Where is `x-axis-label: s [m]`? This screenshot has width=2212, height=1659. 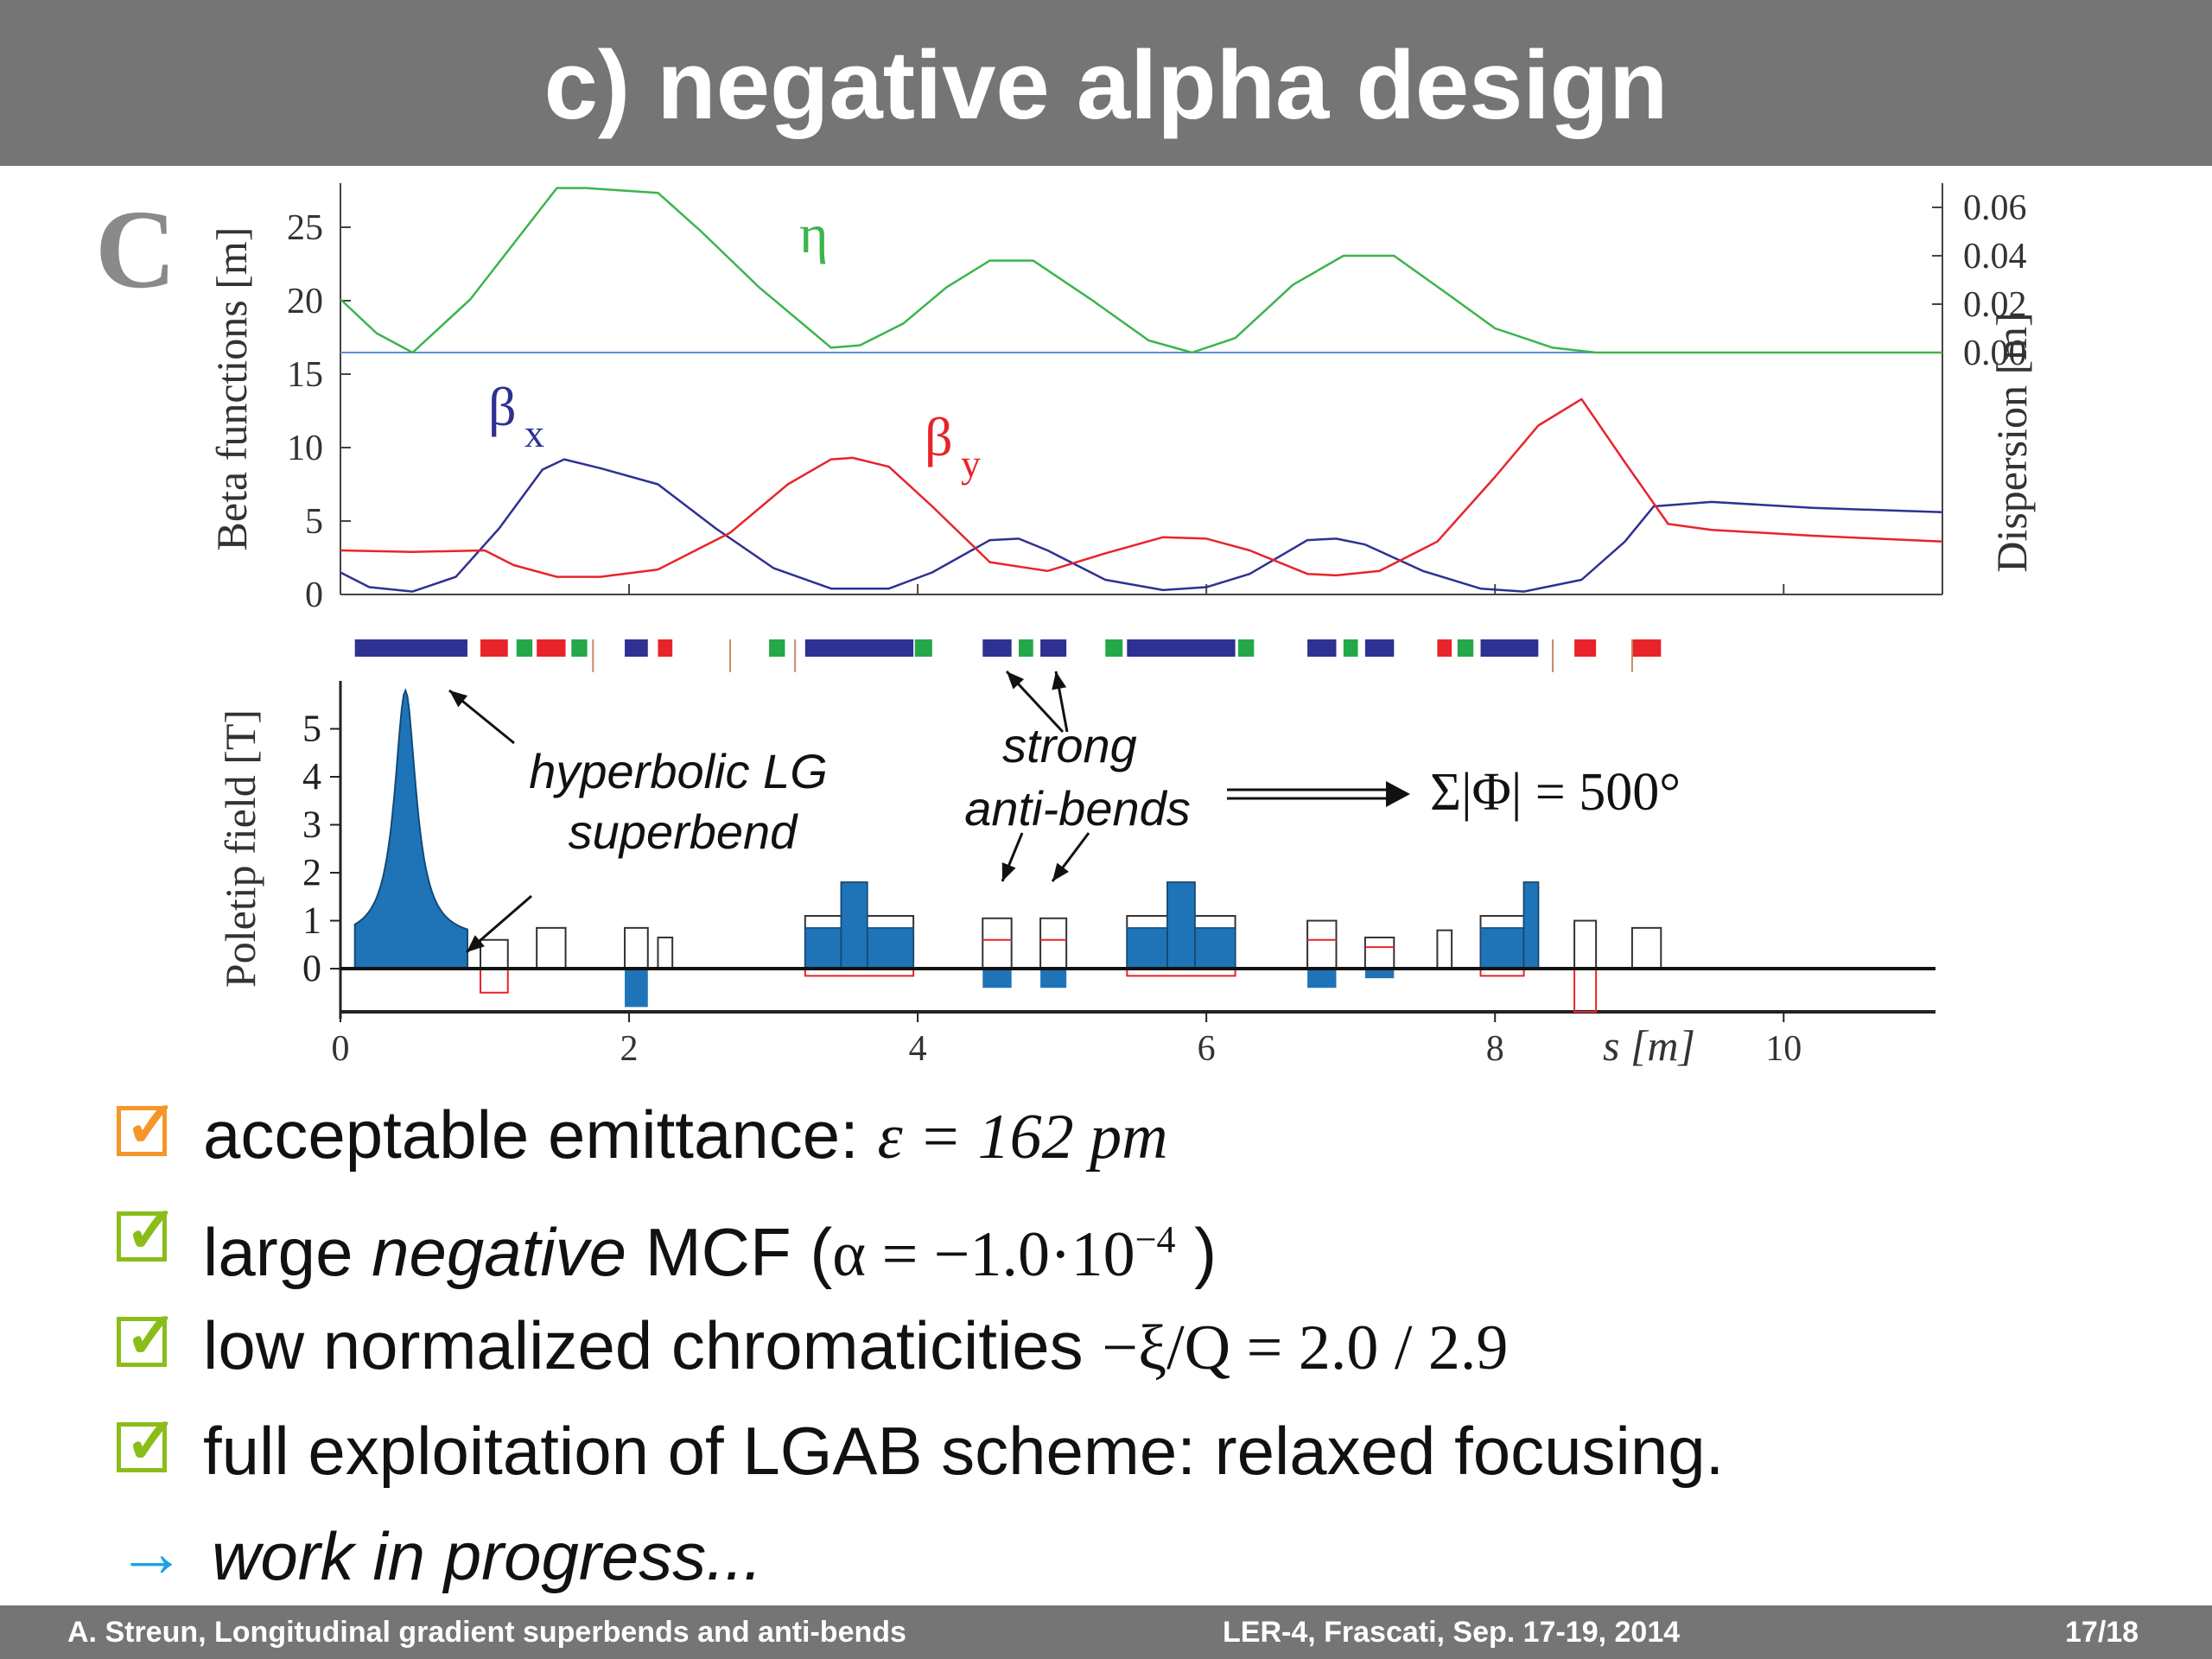 x-axis-label: s [m] is located at coordinates (1649, 1045).